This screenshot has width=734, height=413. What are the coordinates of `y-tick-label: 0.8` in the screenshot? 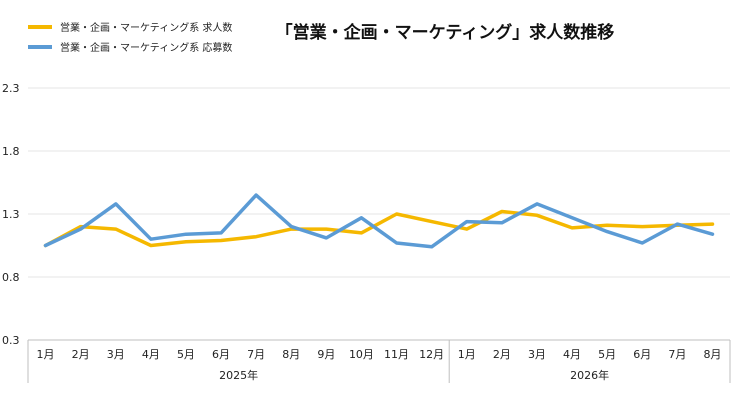 It's located at (11, 277).